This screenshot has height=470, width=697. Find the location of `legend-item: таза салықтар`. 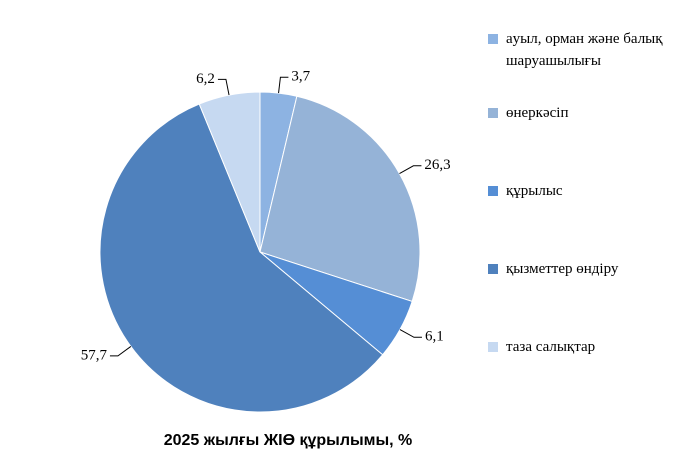

legend-item: таза салықтар is located at coordinates (590, 347).